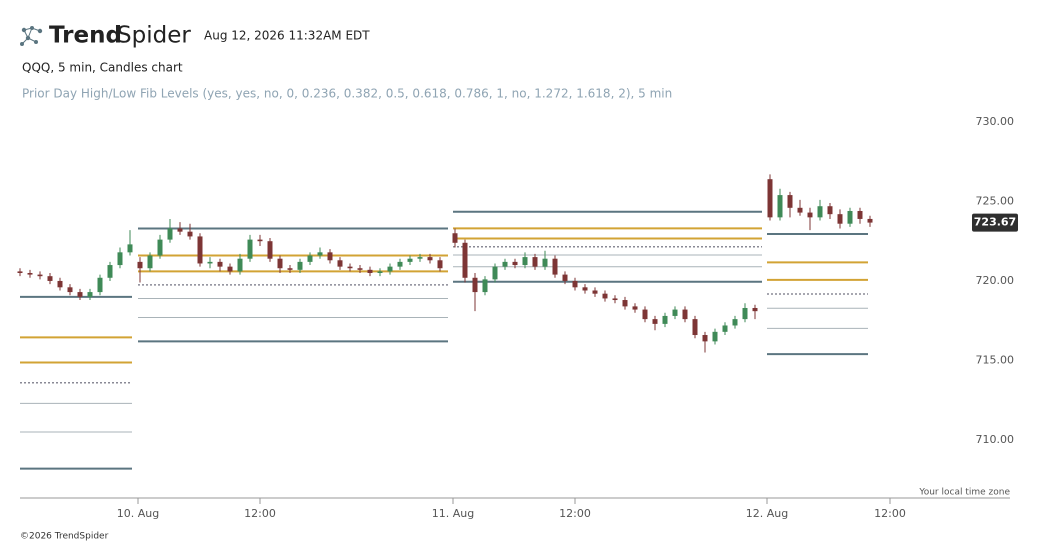 Image resolution: width=1040 pixels, height=545 pixels. What do you see at coordinates (64, 537) in the screenshot?
I see `copyright: ©2026 TrendSpider` at bounding box center [64, 537].